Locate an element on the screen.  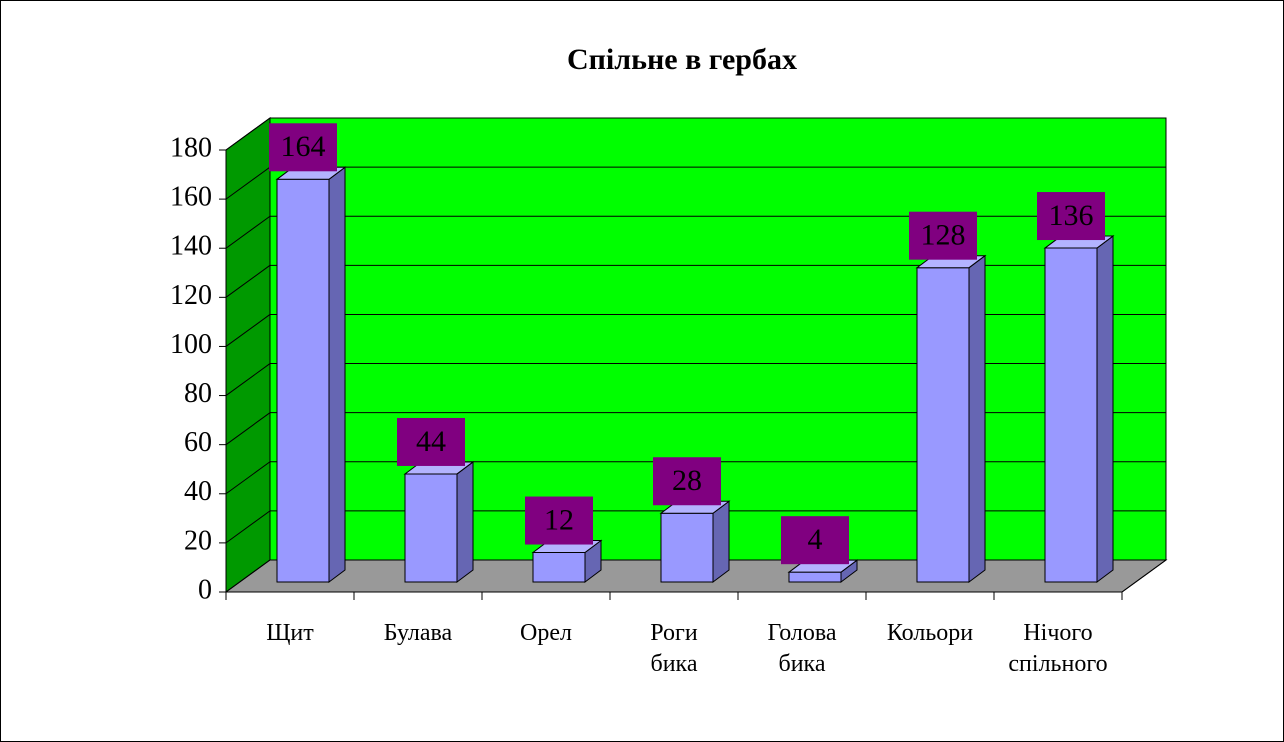
data-label: 28 is located at coordinates (687, 480).